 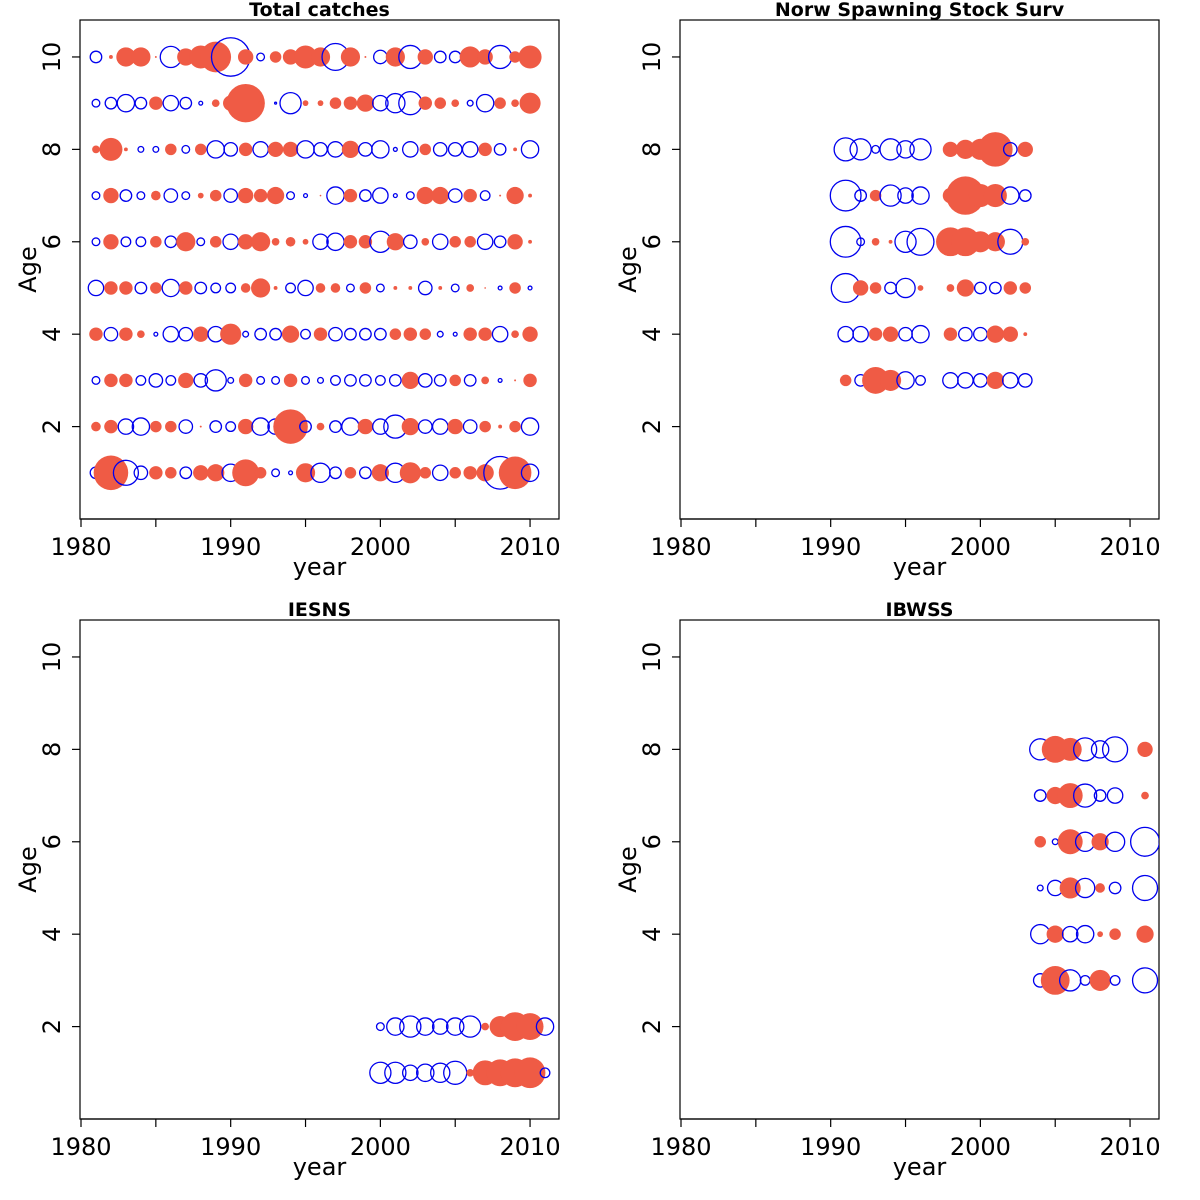 What do you see at coordinates (530, 1147) in the screenshot?
I see `x-tick-label: 2010` at bounding box center [530, 1147].